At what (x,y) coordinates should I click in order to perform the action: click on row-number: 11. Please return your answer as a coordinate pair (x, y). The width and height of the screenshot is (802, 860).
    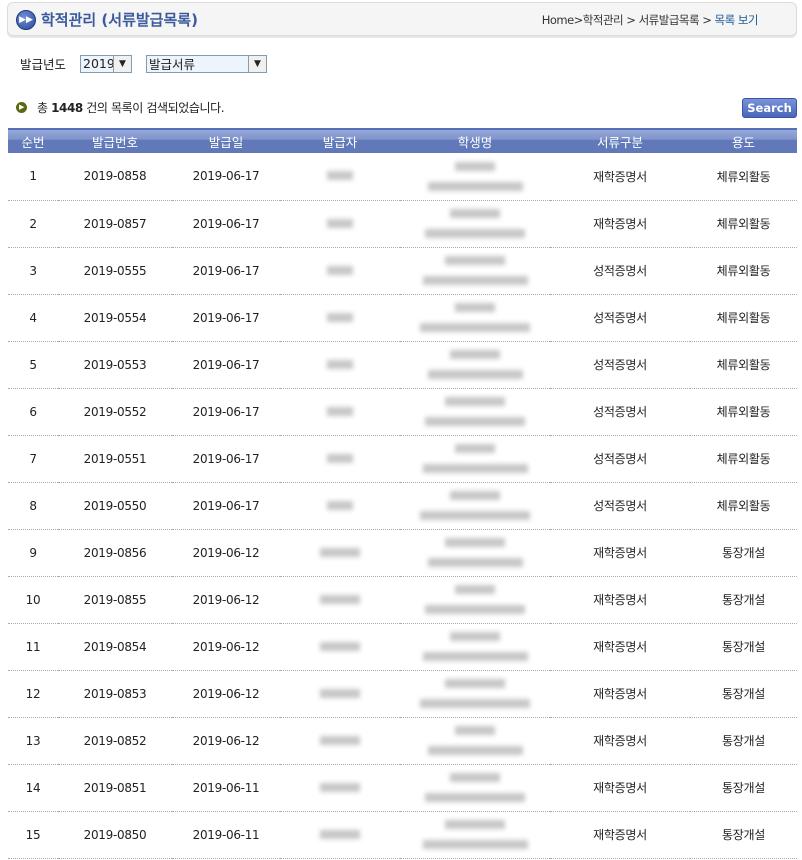
    Looking at the image, I should click on (33, 647).